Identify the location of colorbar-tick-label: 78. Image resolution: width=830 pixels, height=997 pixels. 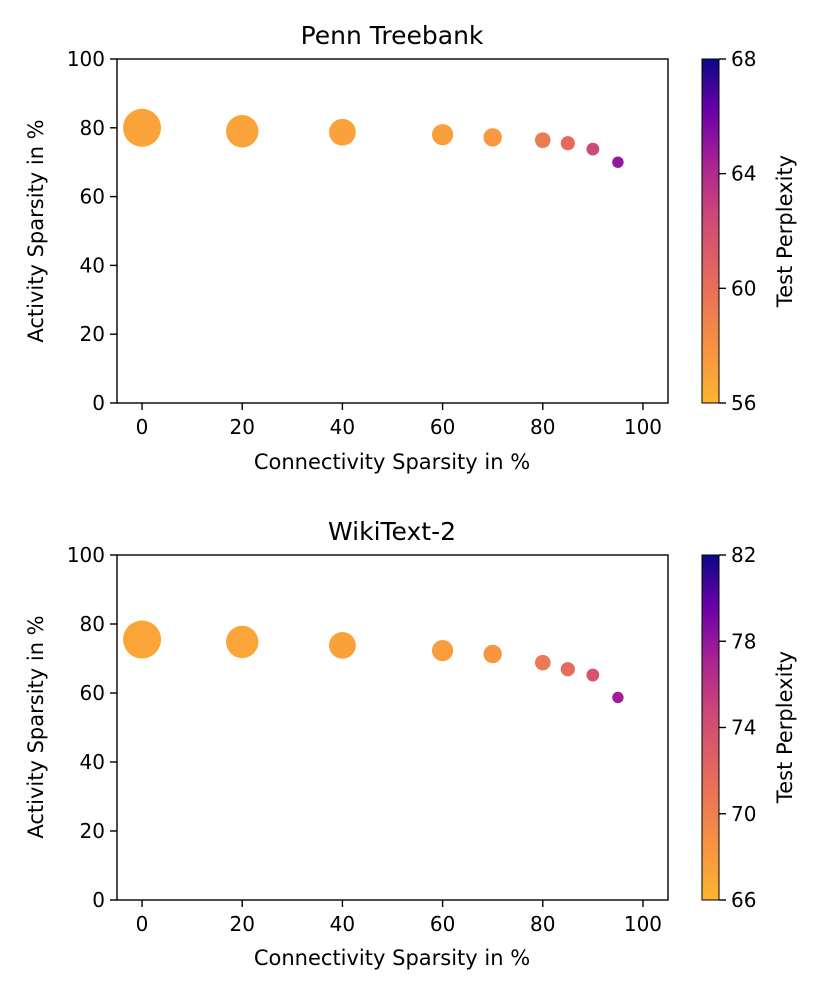
(743, 641).